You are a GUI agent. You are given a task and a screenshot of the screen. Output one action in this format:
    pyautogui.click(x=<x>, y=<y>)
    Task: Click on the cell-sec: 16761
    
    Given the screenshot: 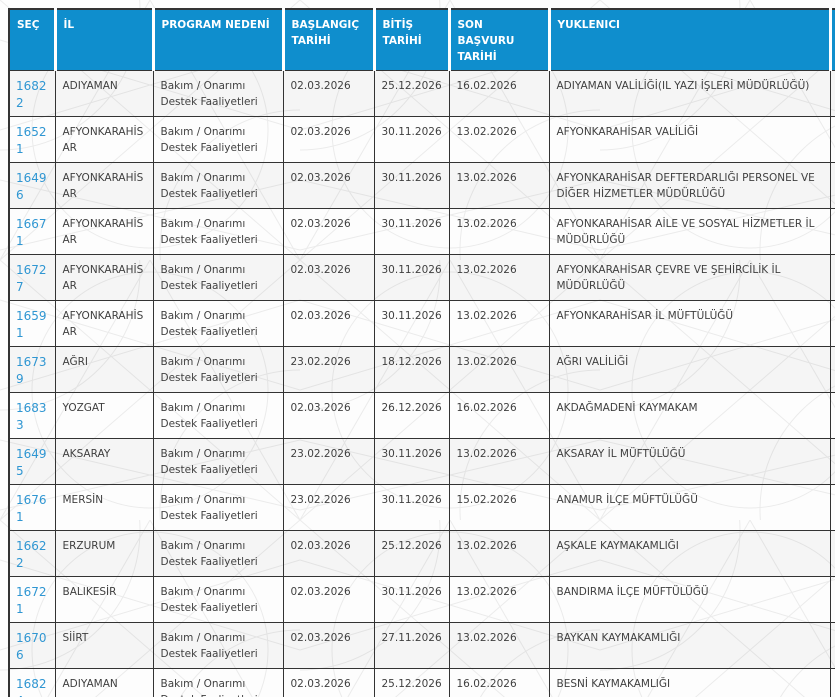 What is the action you would take?
    pyautogui.click(x=32, y=507)
    